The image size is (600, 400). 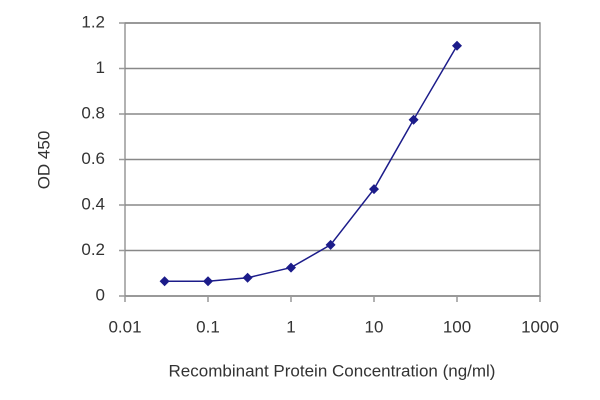 I want to click on y-tick-label: 1.2, so click(x=93, y=21).